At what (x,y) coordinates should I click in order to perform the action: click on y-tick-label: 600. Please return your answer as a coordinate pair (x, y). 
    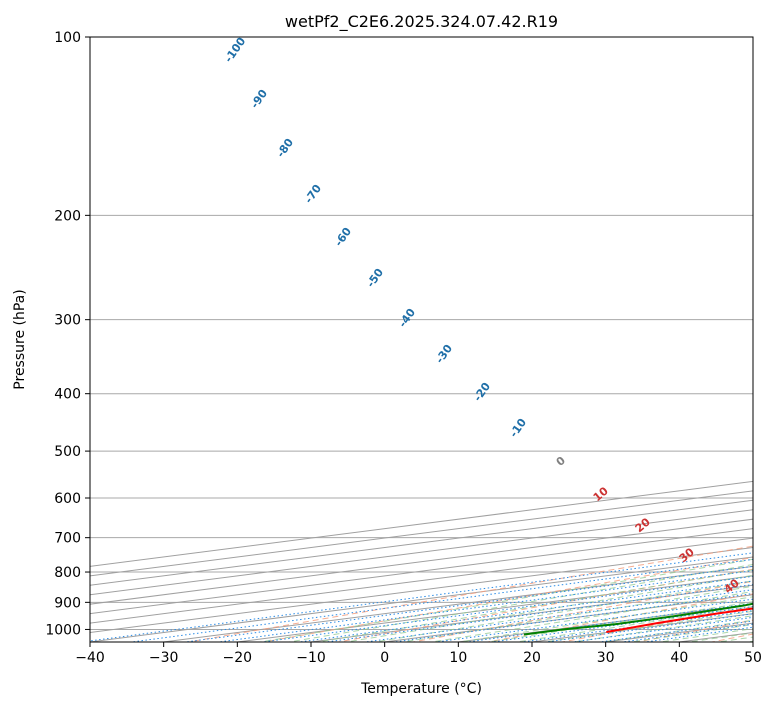
    Looking at the image, I should click on (67, 499).